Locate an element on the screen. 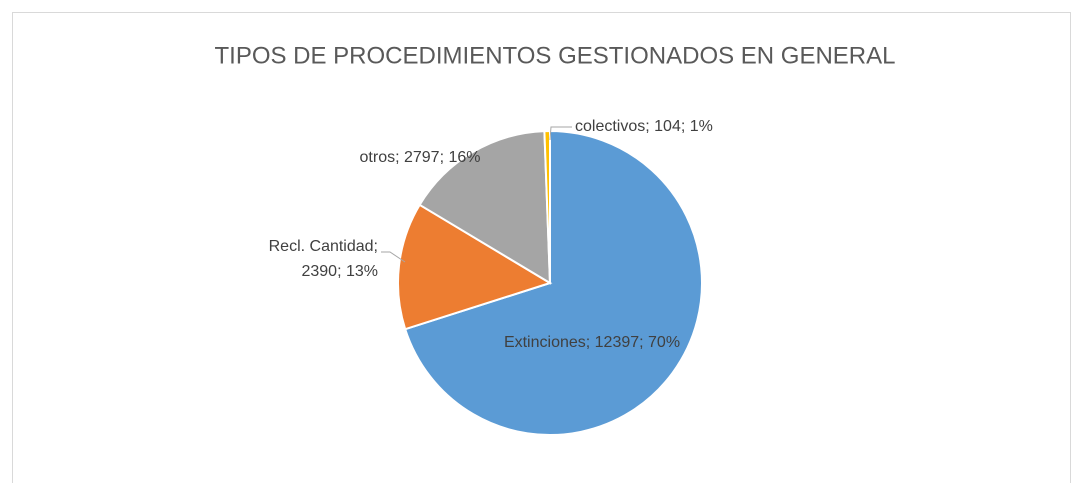 This screenshot has width=1083, height=483. data-label: colectivos; 104; 1% is located at coordinates (644, 126).